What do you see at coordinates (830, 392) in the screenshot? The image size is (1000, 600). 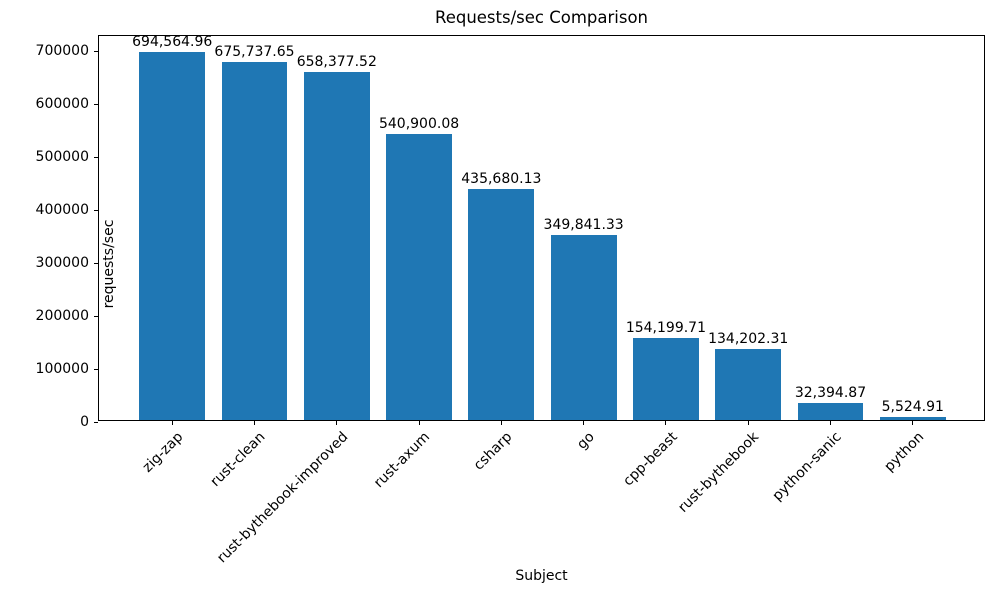 I see `bar-value-label: 32,394.87` at bounding box center [830, 392].